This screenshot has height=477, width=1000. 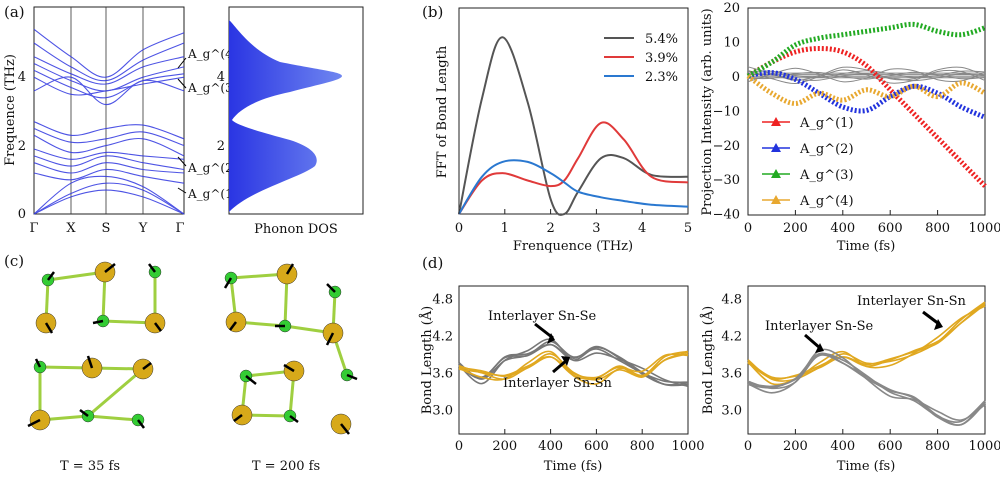 What do you see at coordinates (71, 228) in the screenshot?
I see `klabel-x: X` at bounding box center [71, 228].